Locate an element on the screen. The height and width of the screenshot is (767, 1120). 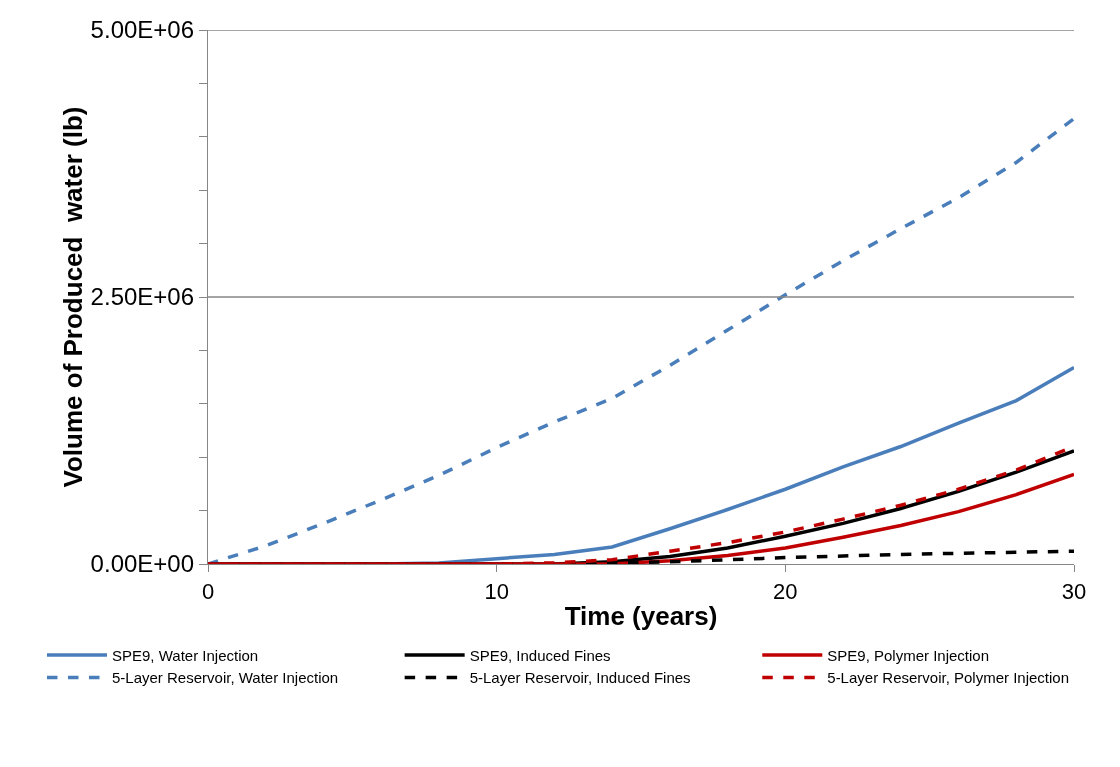
legend-label: 5-Layer Reservoir, Polymer Injection is located at coordinates (948, 678).